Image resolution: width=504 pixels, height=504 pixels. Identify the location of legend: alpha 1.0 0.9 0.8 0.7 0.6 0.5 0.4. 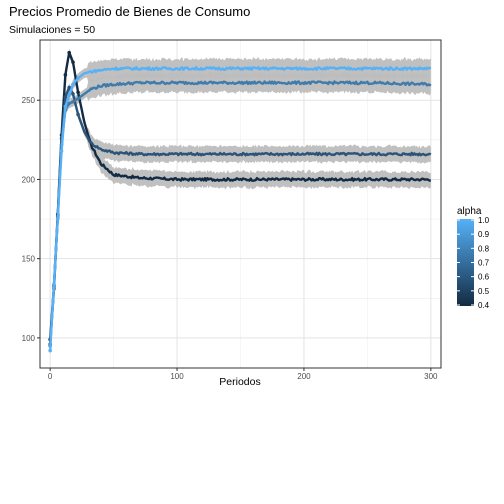
(473, 258).